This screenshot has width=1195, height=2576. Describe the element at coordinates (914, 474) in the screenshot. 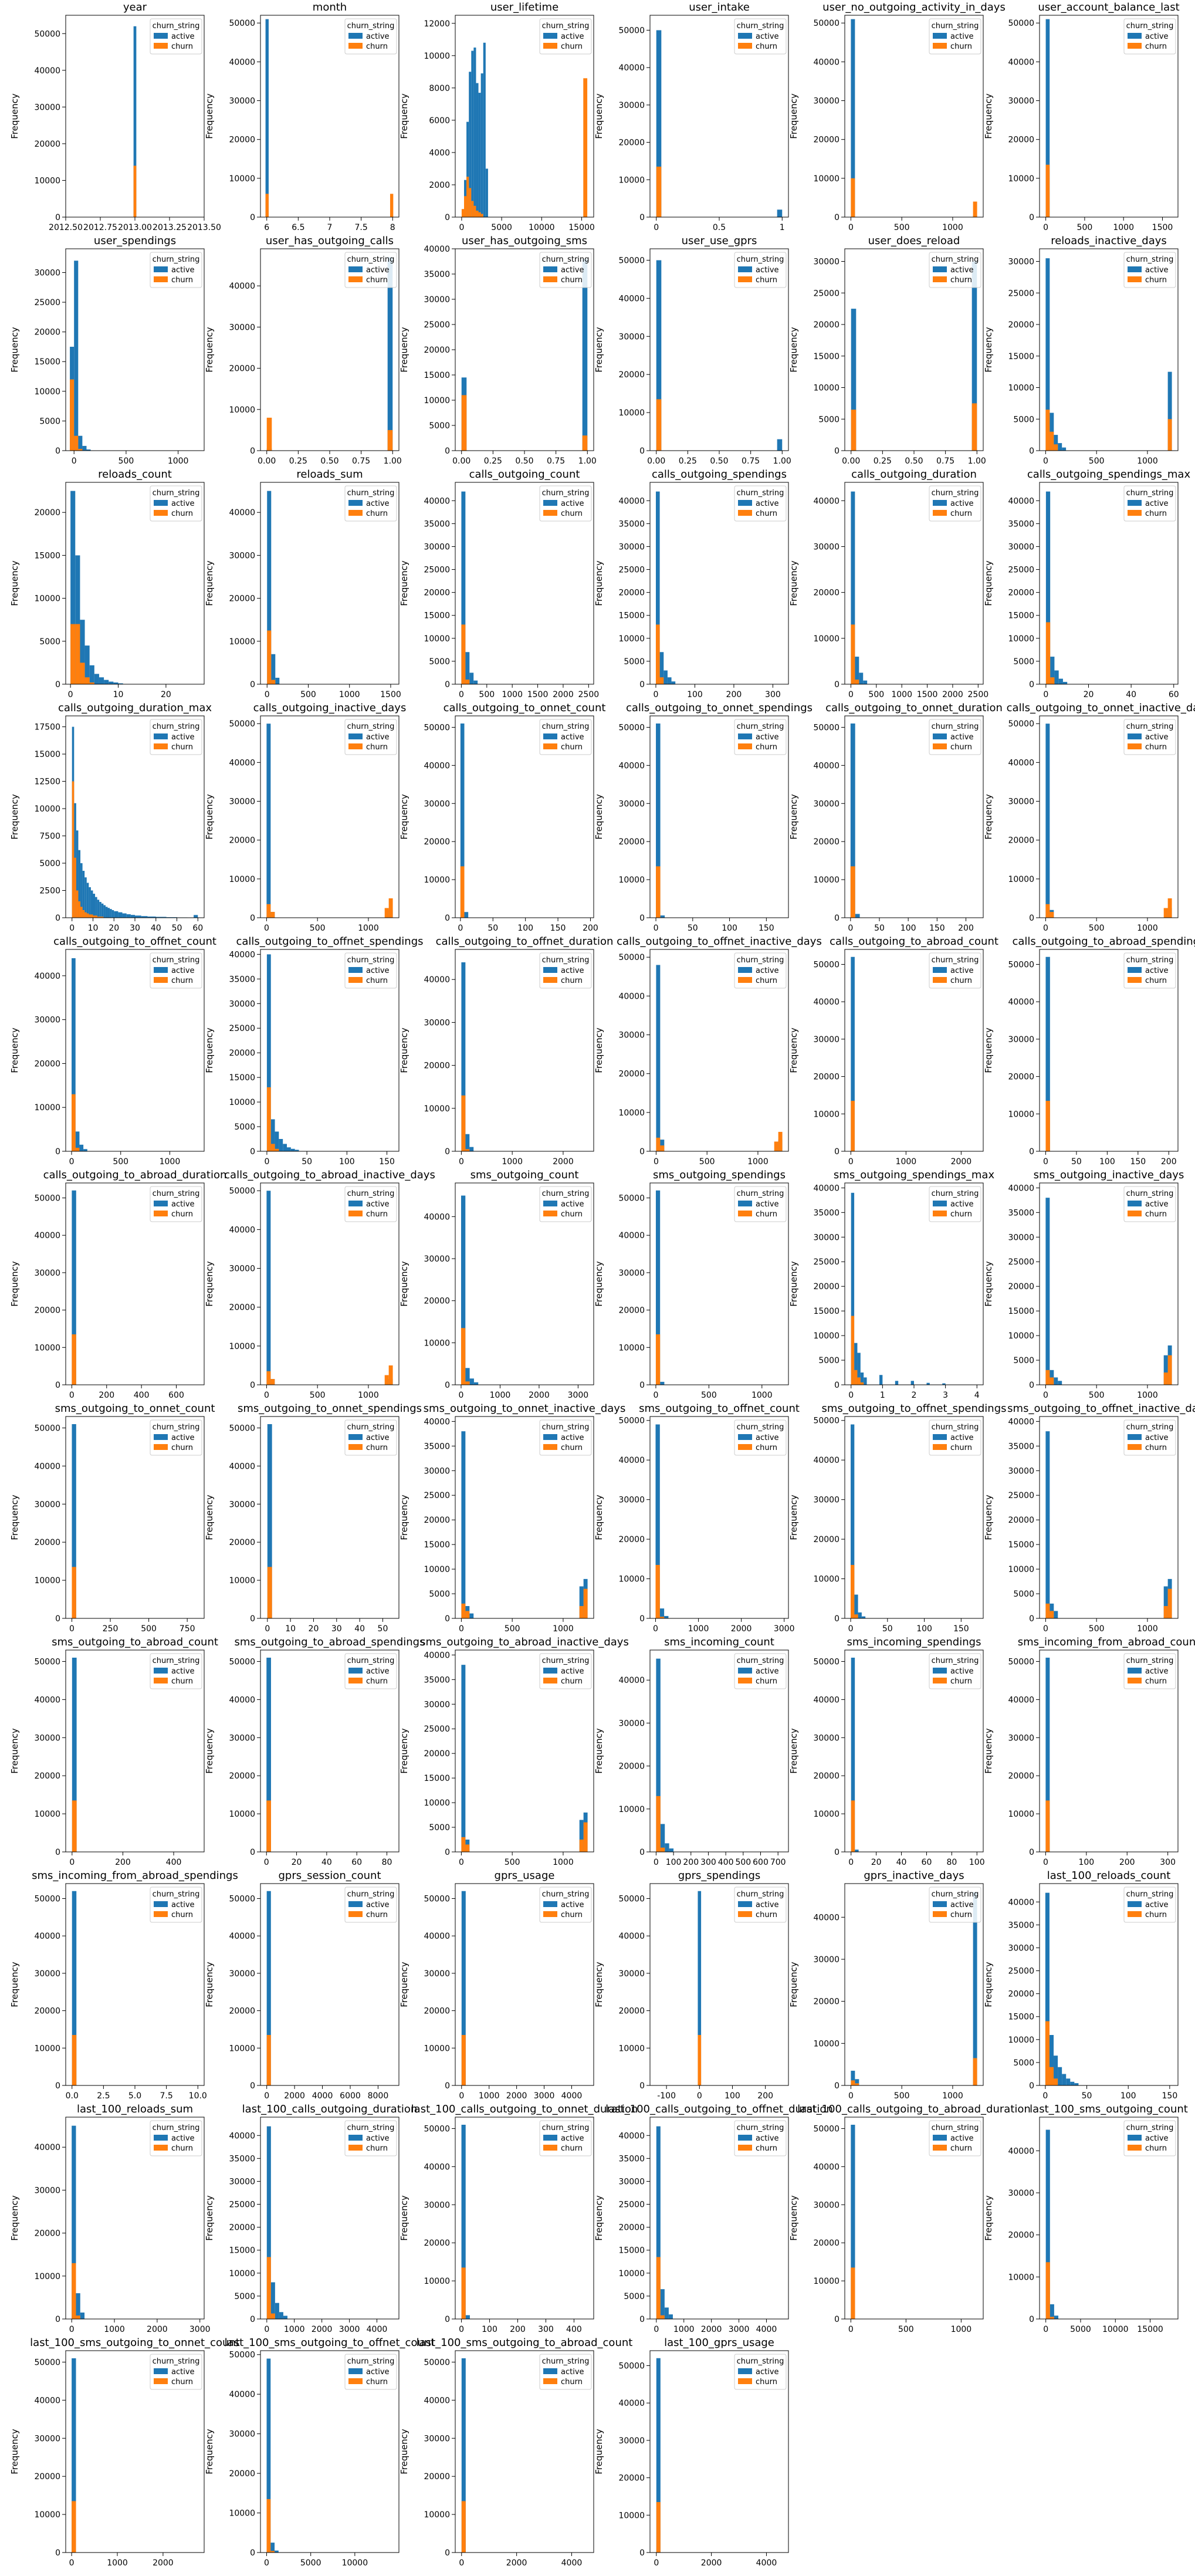

I see `panel-title: calls_outgoing_duration` at that location.